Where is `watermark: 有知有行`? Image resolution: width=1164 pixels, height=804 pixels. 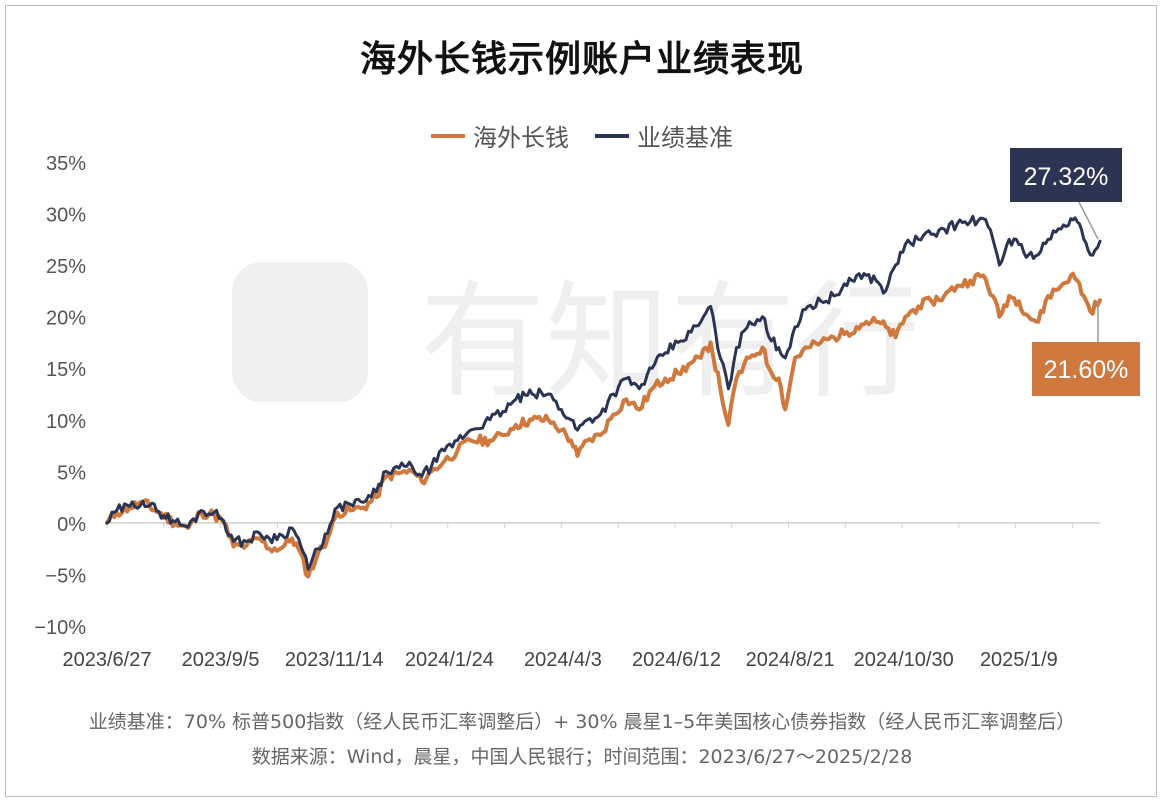 watermark: 有知有行 is located at coordinates (576, 338).